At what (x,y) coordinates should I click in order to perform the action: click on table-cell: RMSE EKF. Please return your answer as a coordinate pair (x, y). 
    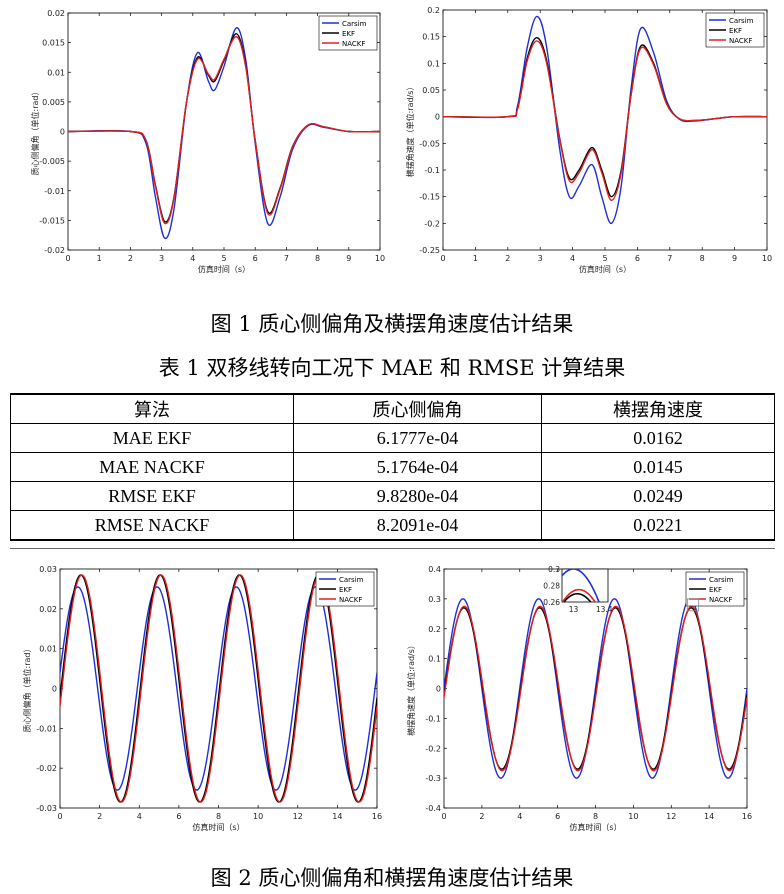
    Looking at the image, I should click on (152, 496).